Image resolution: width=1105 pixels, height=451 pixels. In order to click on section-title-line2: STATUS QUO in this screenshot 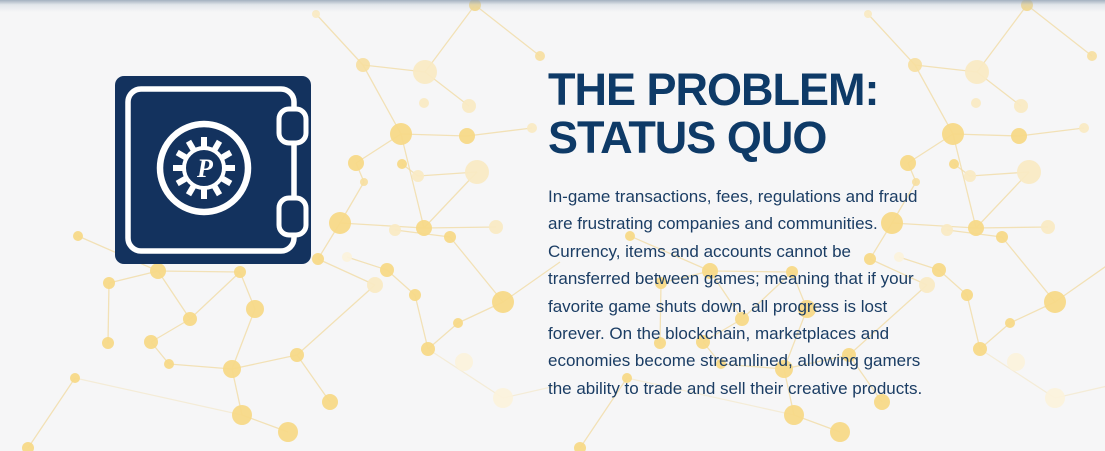, I will do `click(687, 137)`.